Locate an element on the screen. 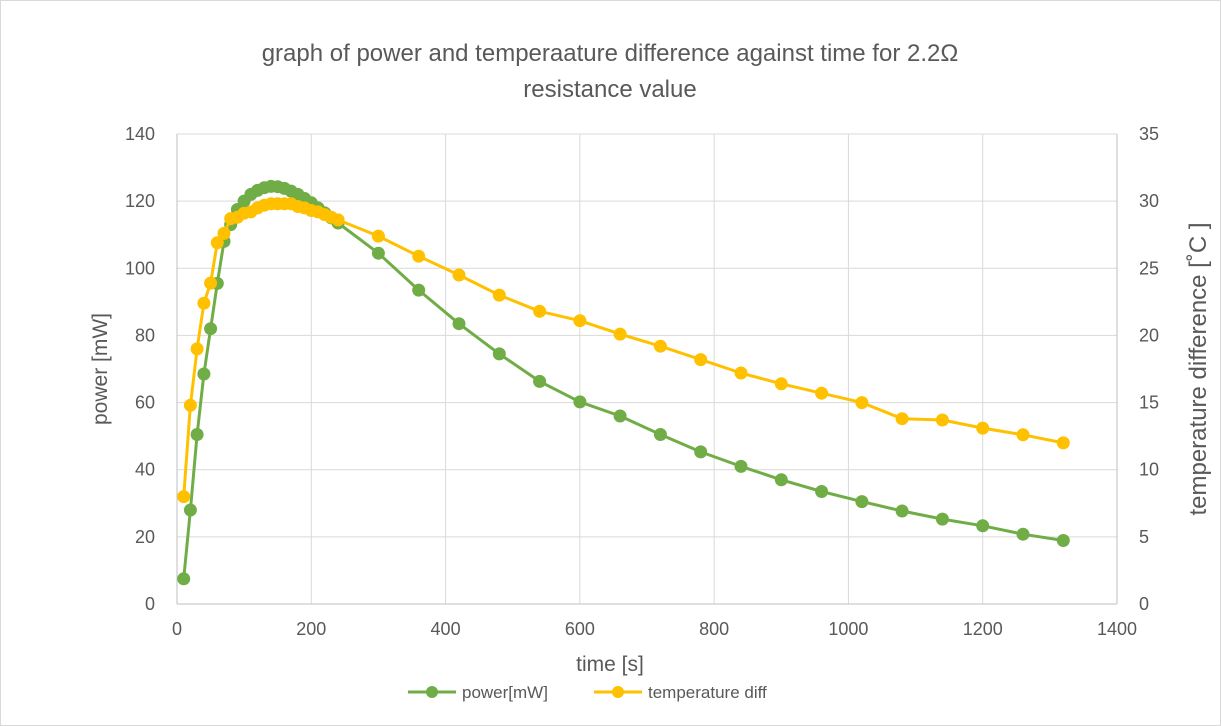 This screenshot has width=1221, height=726. legend-label-power: power[mW] is located at coordinates (505, 692).